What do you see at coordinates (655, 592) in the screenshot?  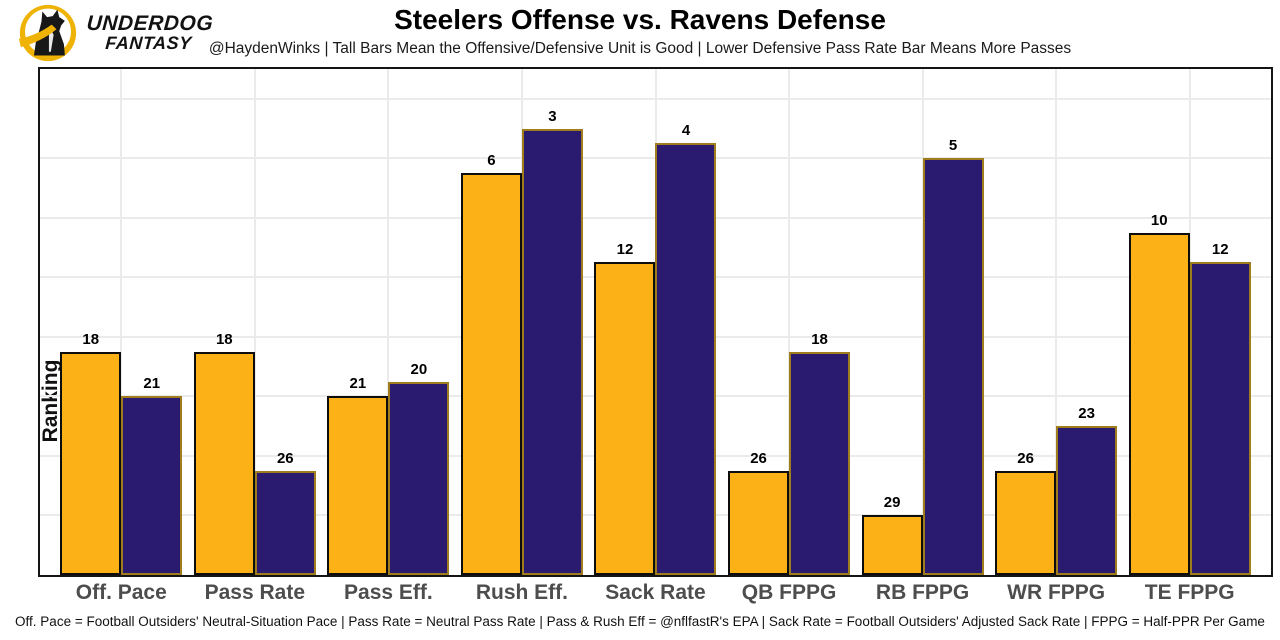 I see `x-axis-label: Sack Rate` at bounding box center [655, 592].